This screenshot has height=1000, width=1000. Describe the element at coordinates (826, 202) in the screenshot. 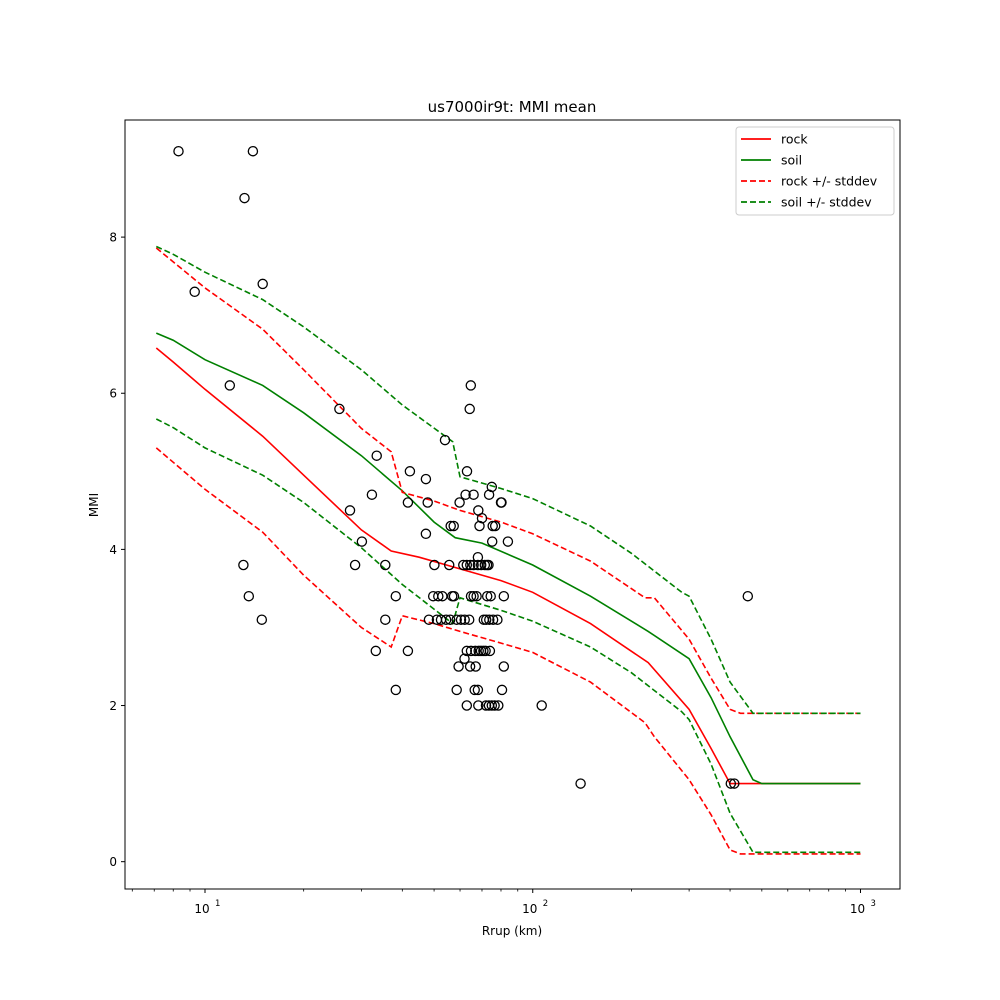

I see `legend-label: soil +/- stddev` at that location.